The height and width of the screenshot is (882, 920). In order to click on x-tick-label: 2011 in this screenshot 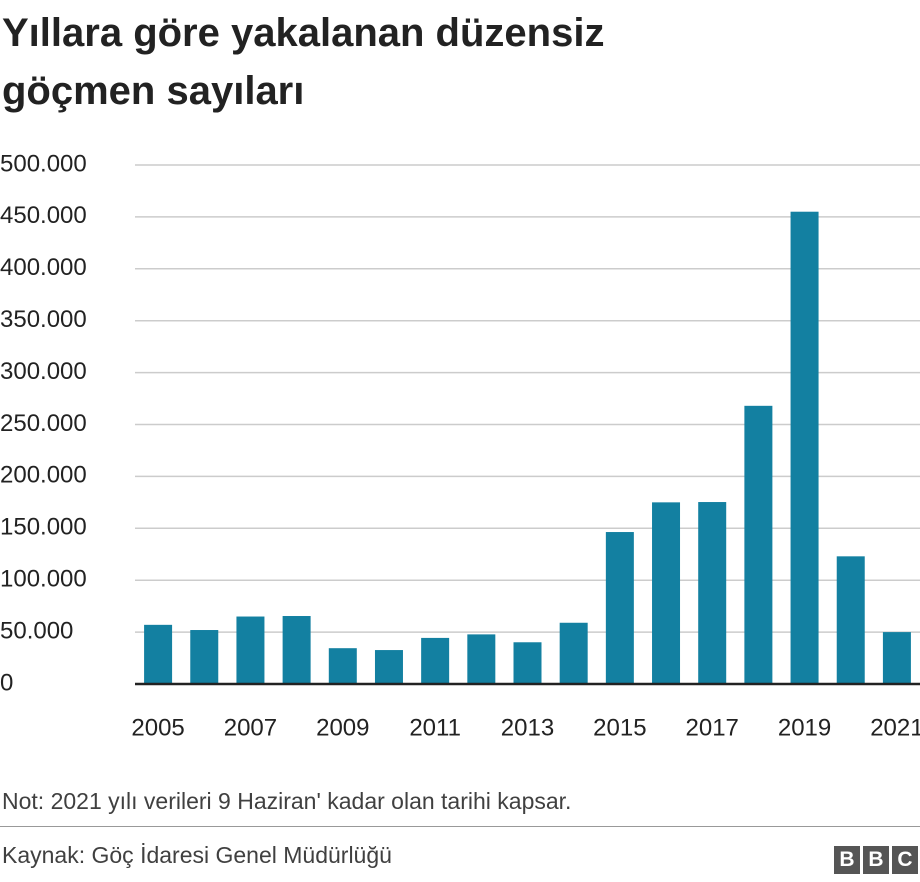, I will do `click(435, 727)`.